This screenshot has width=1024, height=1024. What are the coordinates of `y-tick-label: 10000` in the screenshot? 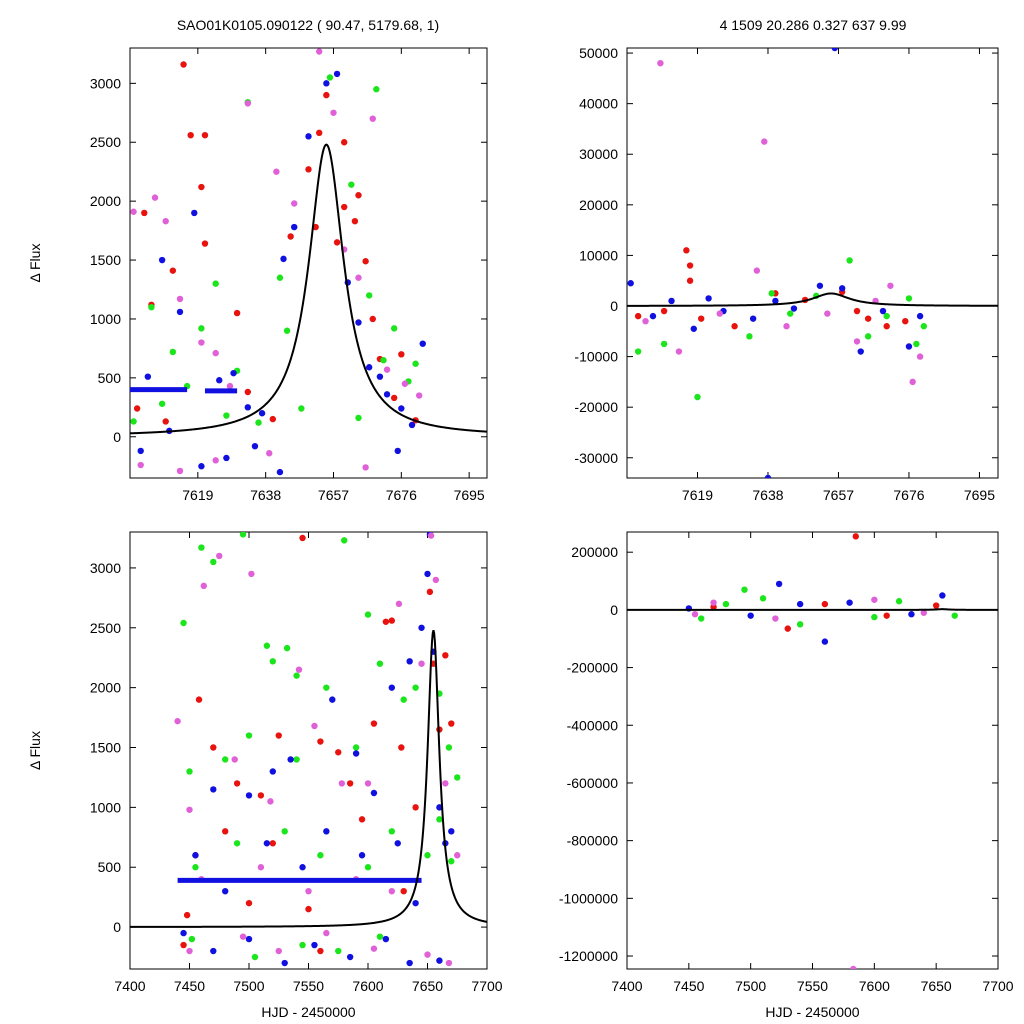 It's located at (598, 255).